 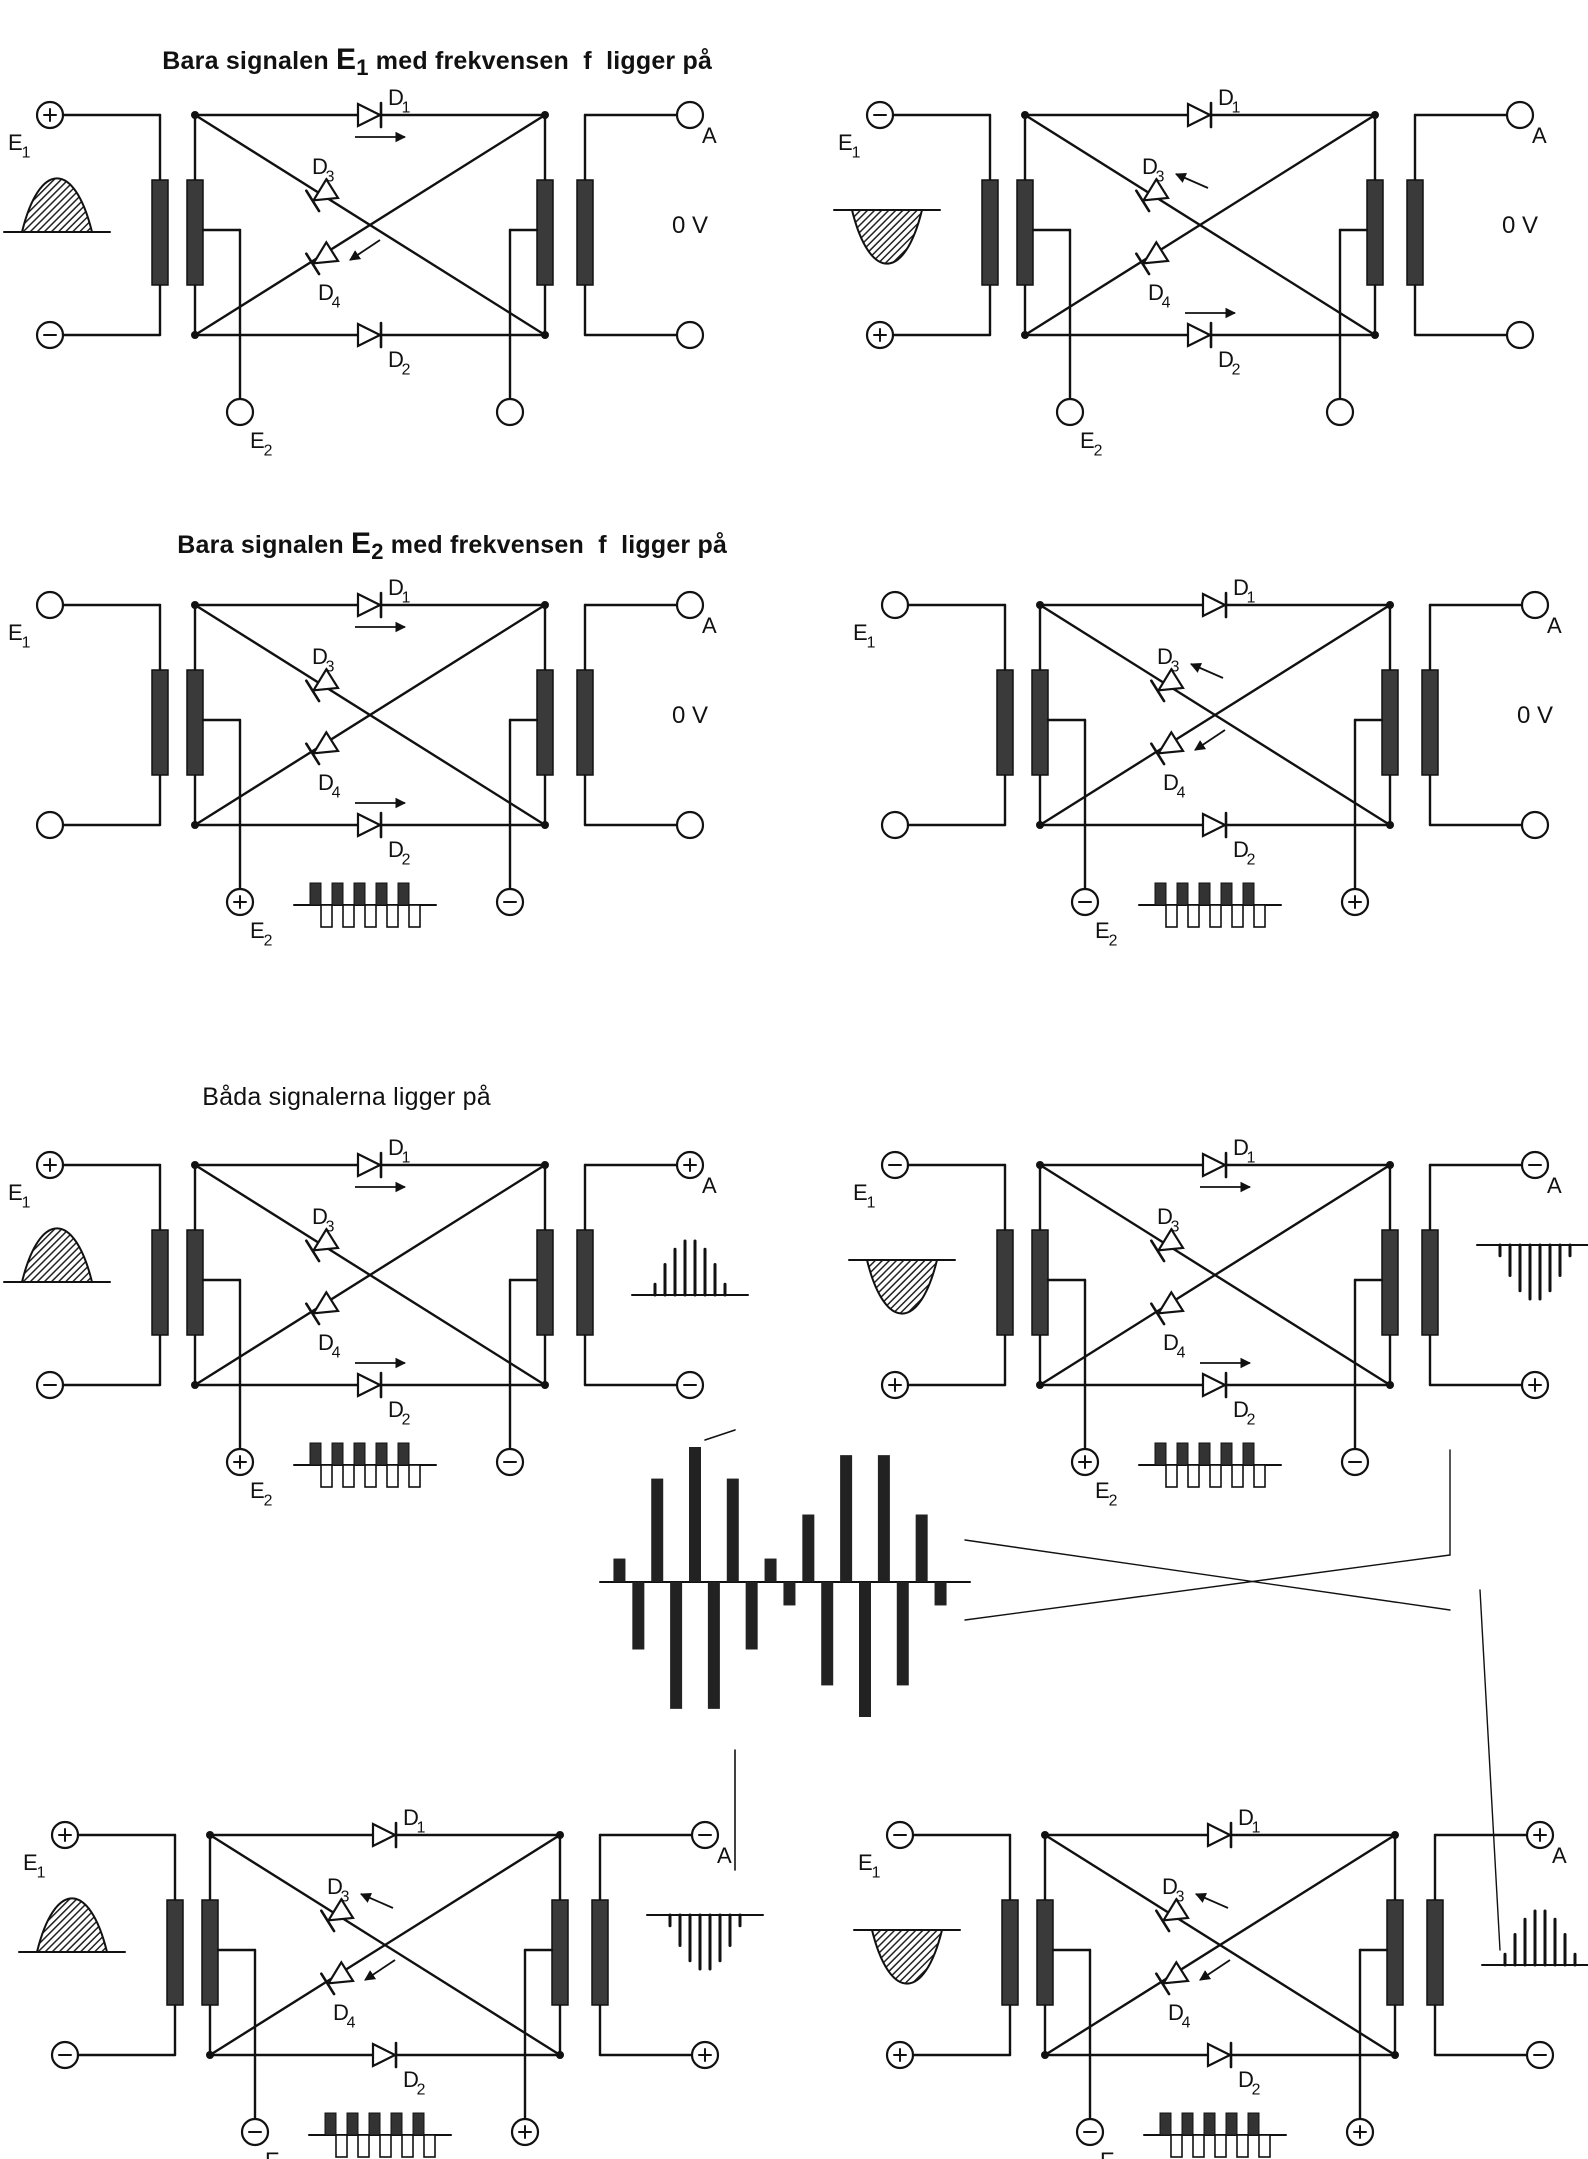 I want to click on output-zero-volt: 0 V, so click(x=690, y=225).